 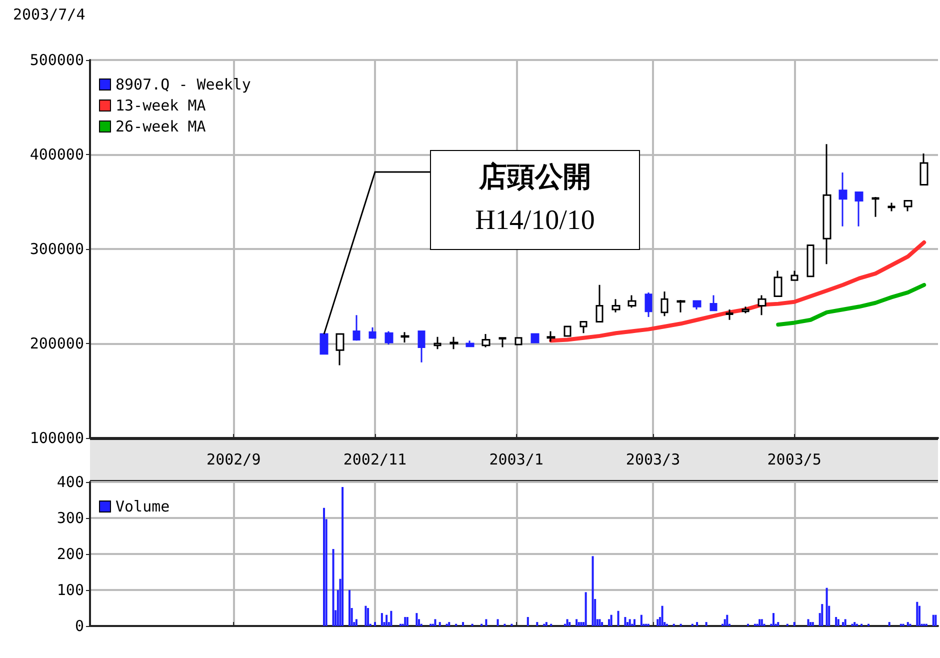 I want to click on y-tick-label: 300, so click(x=70, y=518).